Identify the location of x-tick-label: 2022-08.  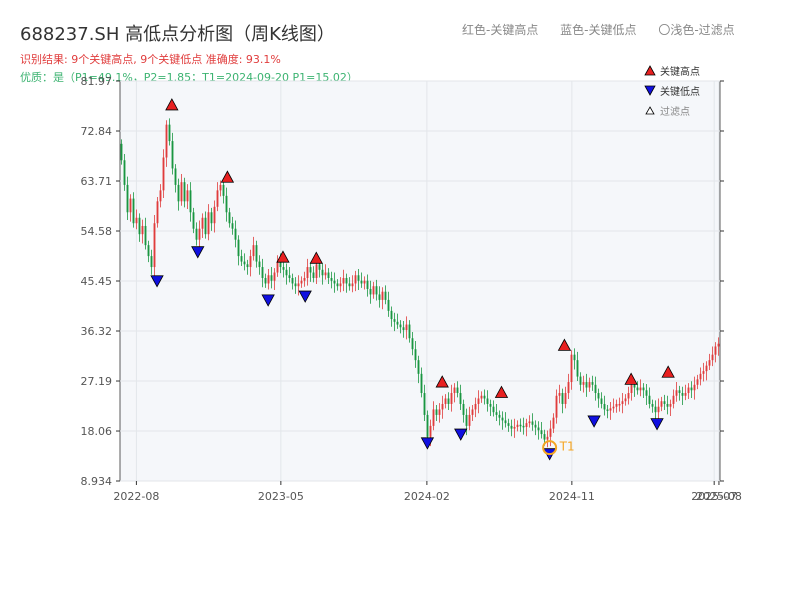
(136, 496).